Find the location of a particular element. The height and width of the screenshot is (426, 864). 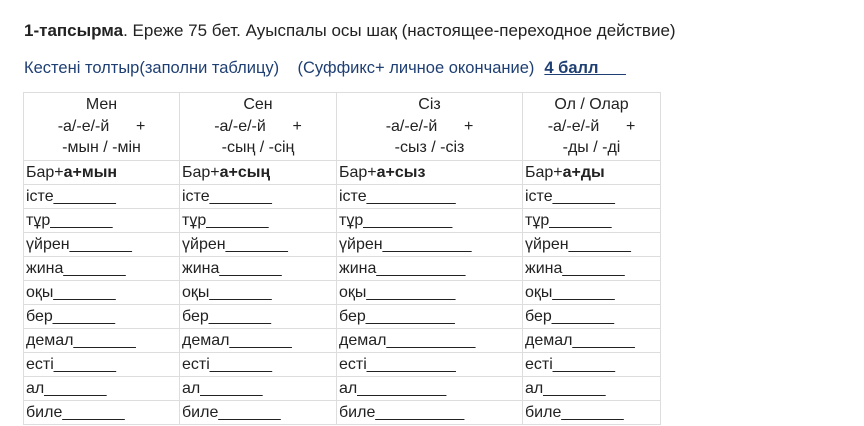

column-header: Ол / Олар -а/-е/-й + -ды / -ді is located at coordinates (591, 126).